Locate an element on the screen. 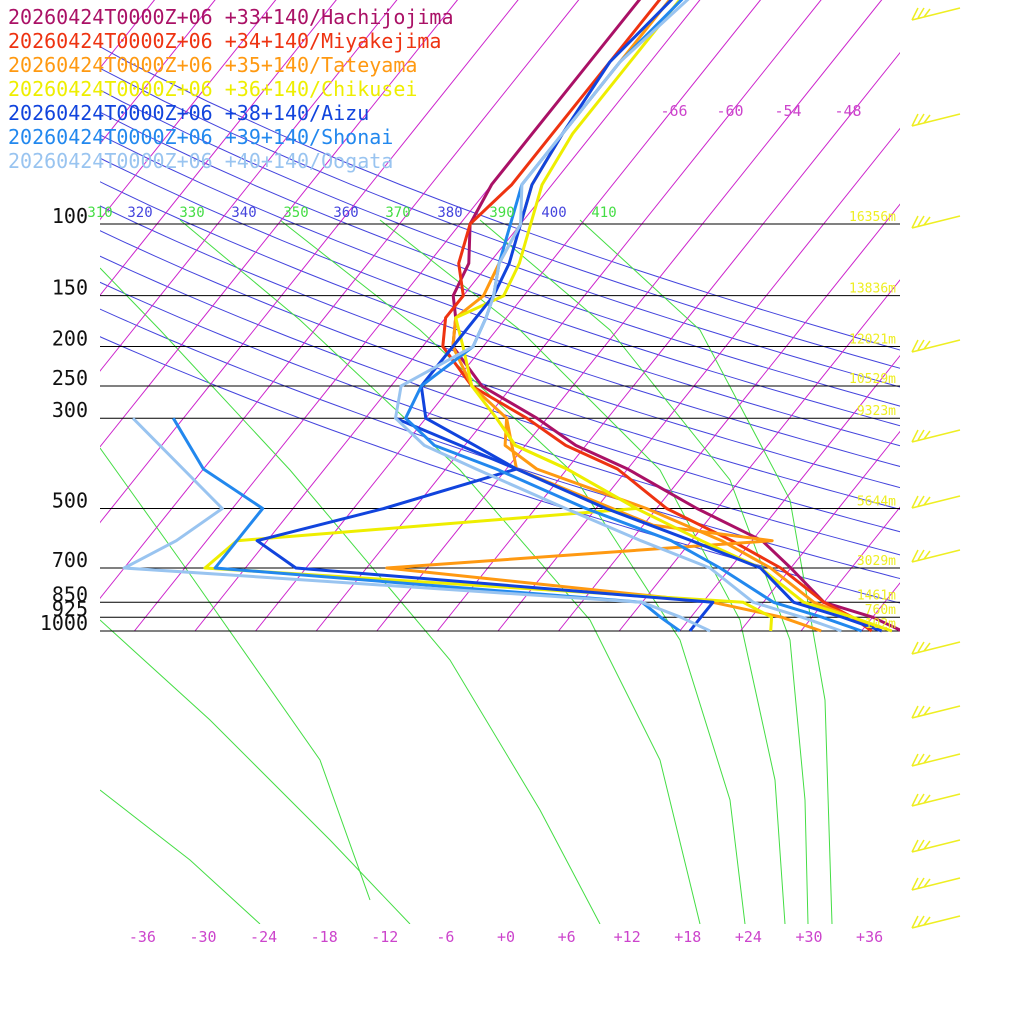  upper-temp-label--54: -54 is located at coordinates (787, 111).